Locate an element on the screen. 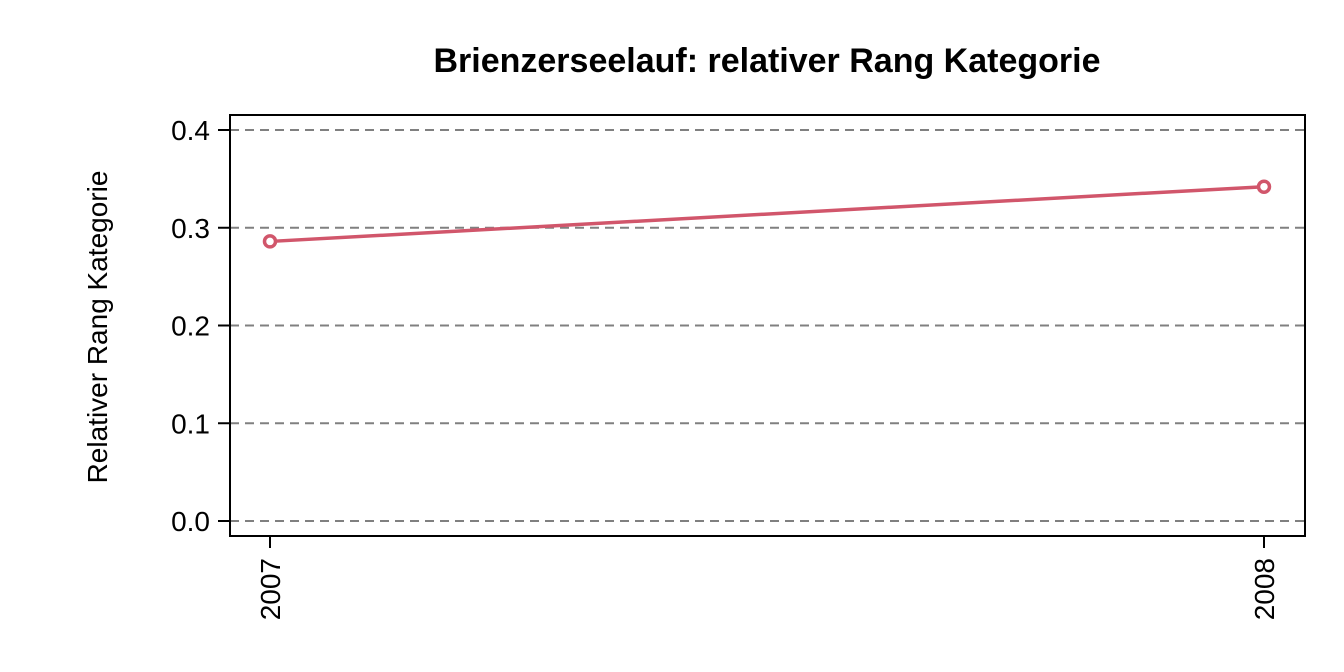 Image resolution: width=1344 pixels, height=672 pixels. y-axis: 0.0 0.1 0.2 0.3 0.4 is located at coordinates (201, 326).